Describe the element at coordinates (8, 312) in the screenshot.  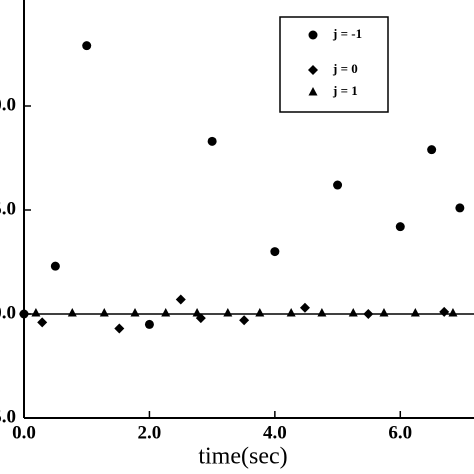
I see `y-tick-label: 0.0` at that location.